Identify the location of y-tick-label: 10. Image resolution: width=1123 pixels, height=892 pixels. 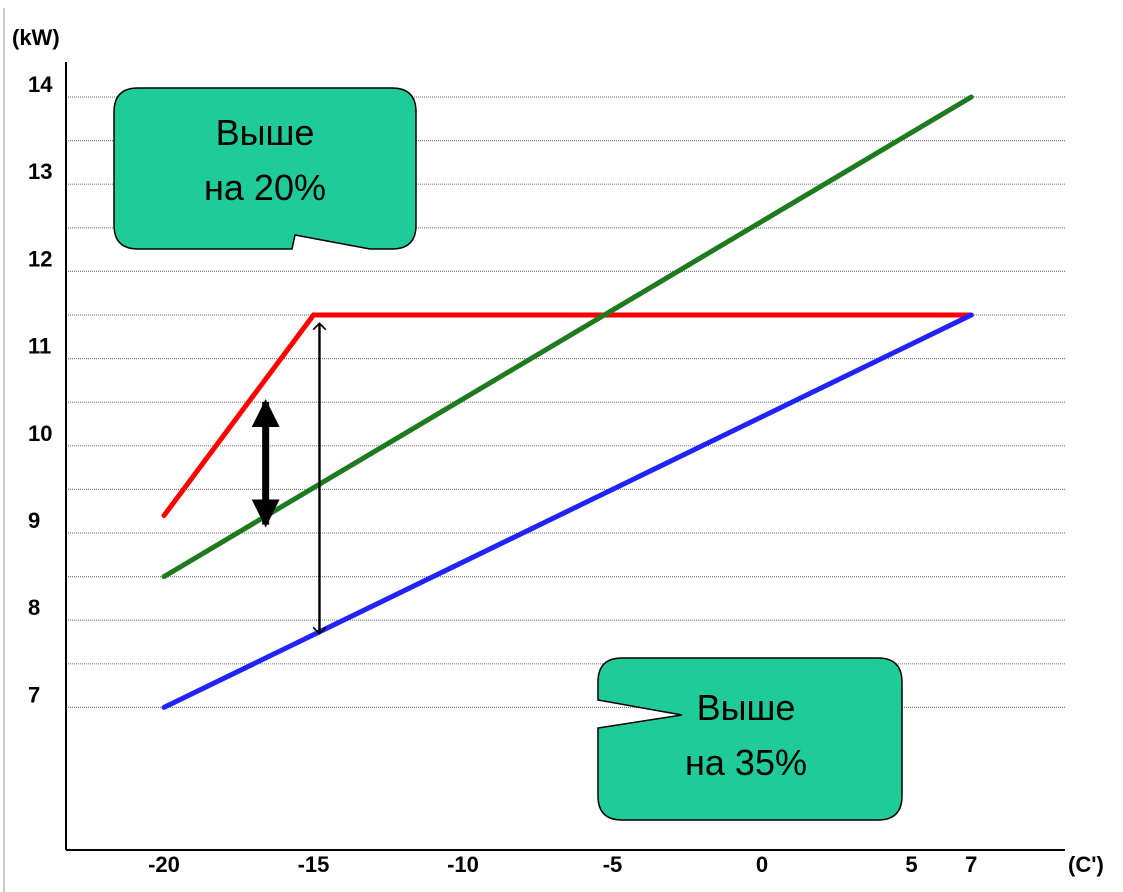
(40, 433).